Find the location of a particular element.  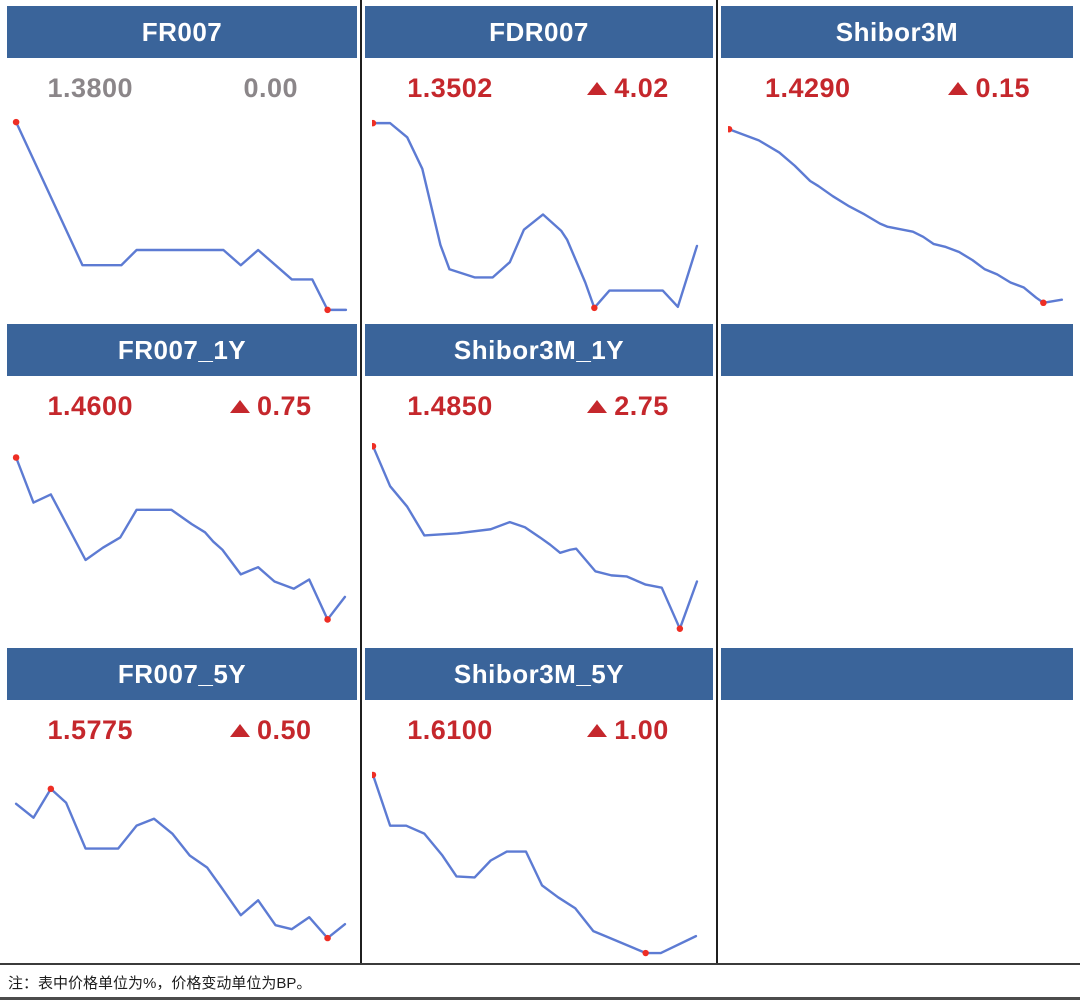

footnote-text: 注：表中价格单位为%，价格变动单位为BP。 is located at coordinates (160, 983).